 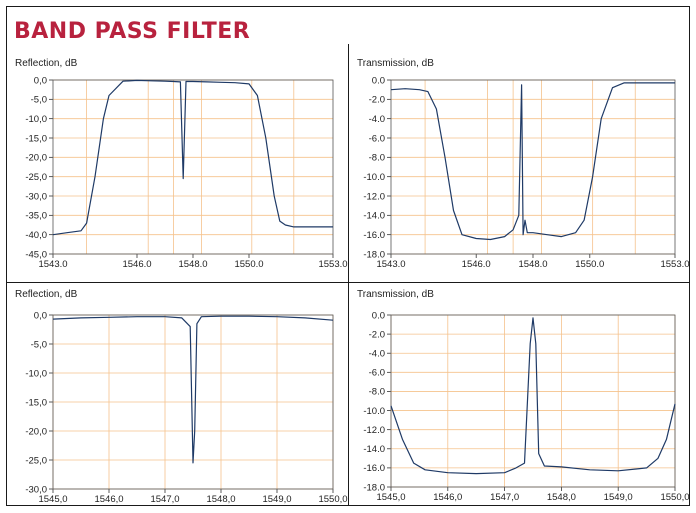 What do you see at coordinates (36, 235) in the screenshot?
I see `y-tick-label: -40,0` at bounding box center [36, 235].